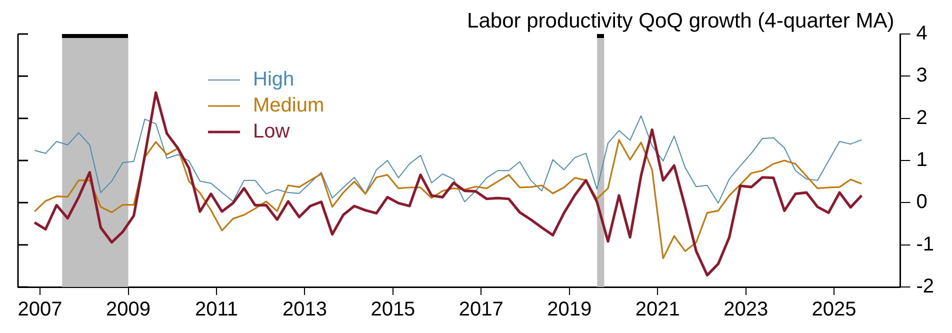 The width and height of the screenshot is (952, 333). What do you see at coordinates (481, 309) in the screenshot?
I see `x-tick-label: 2017` at bounding box center [481, 309].